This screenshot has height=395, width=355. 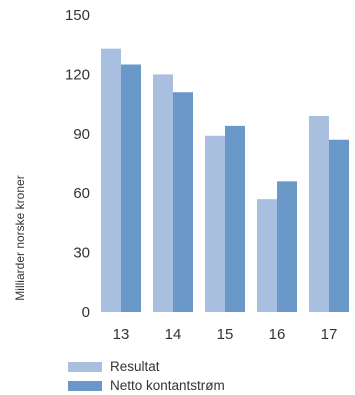 What do you see at coordinates (85, 385) in the screenshot?
I see `legend-swatch-netto-kontantstrom` at bounding box center [85, 385].